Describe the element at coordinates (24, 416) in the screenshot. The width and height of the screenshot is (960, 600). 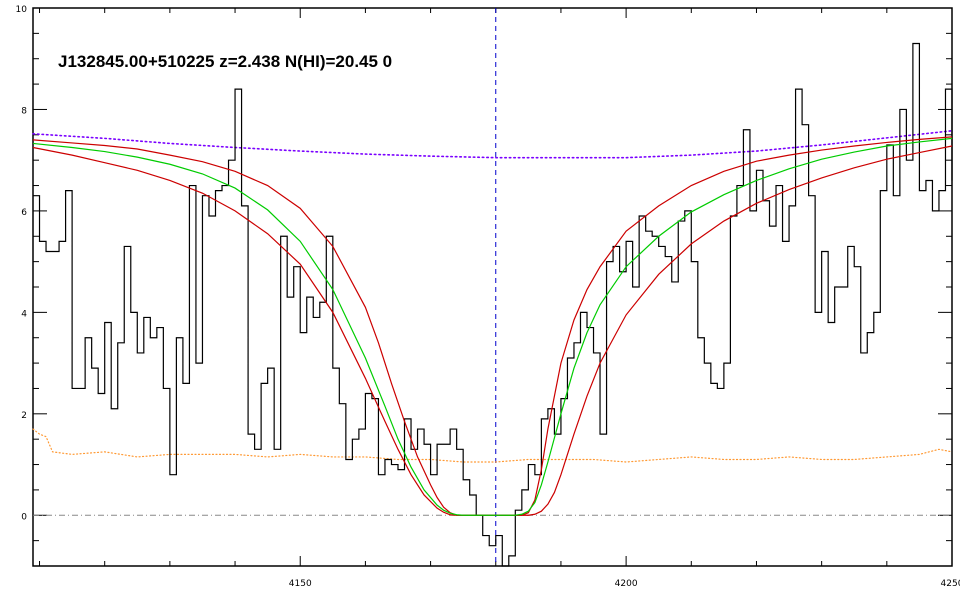
I see `y-tick-label: 2` at that location.